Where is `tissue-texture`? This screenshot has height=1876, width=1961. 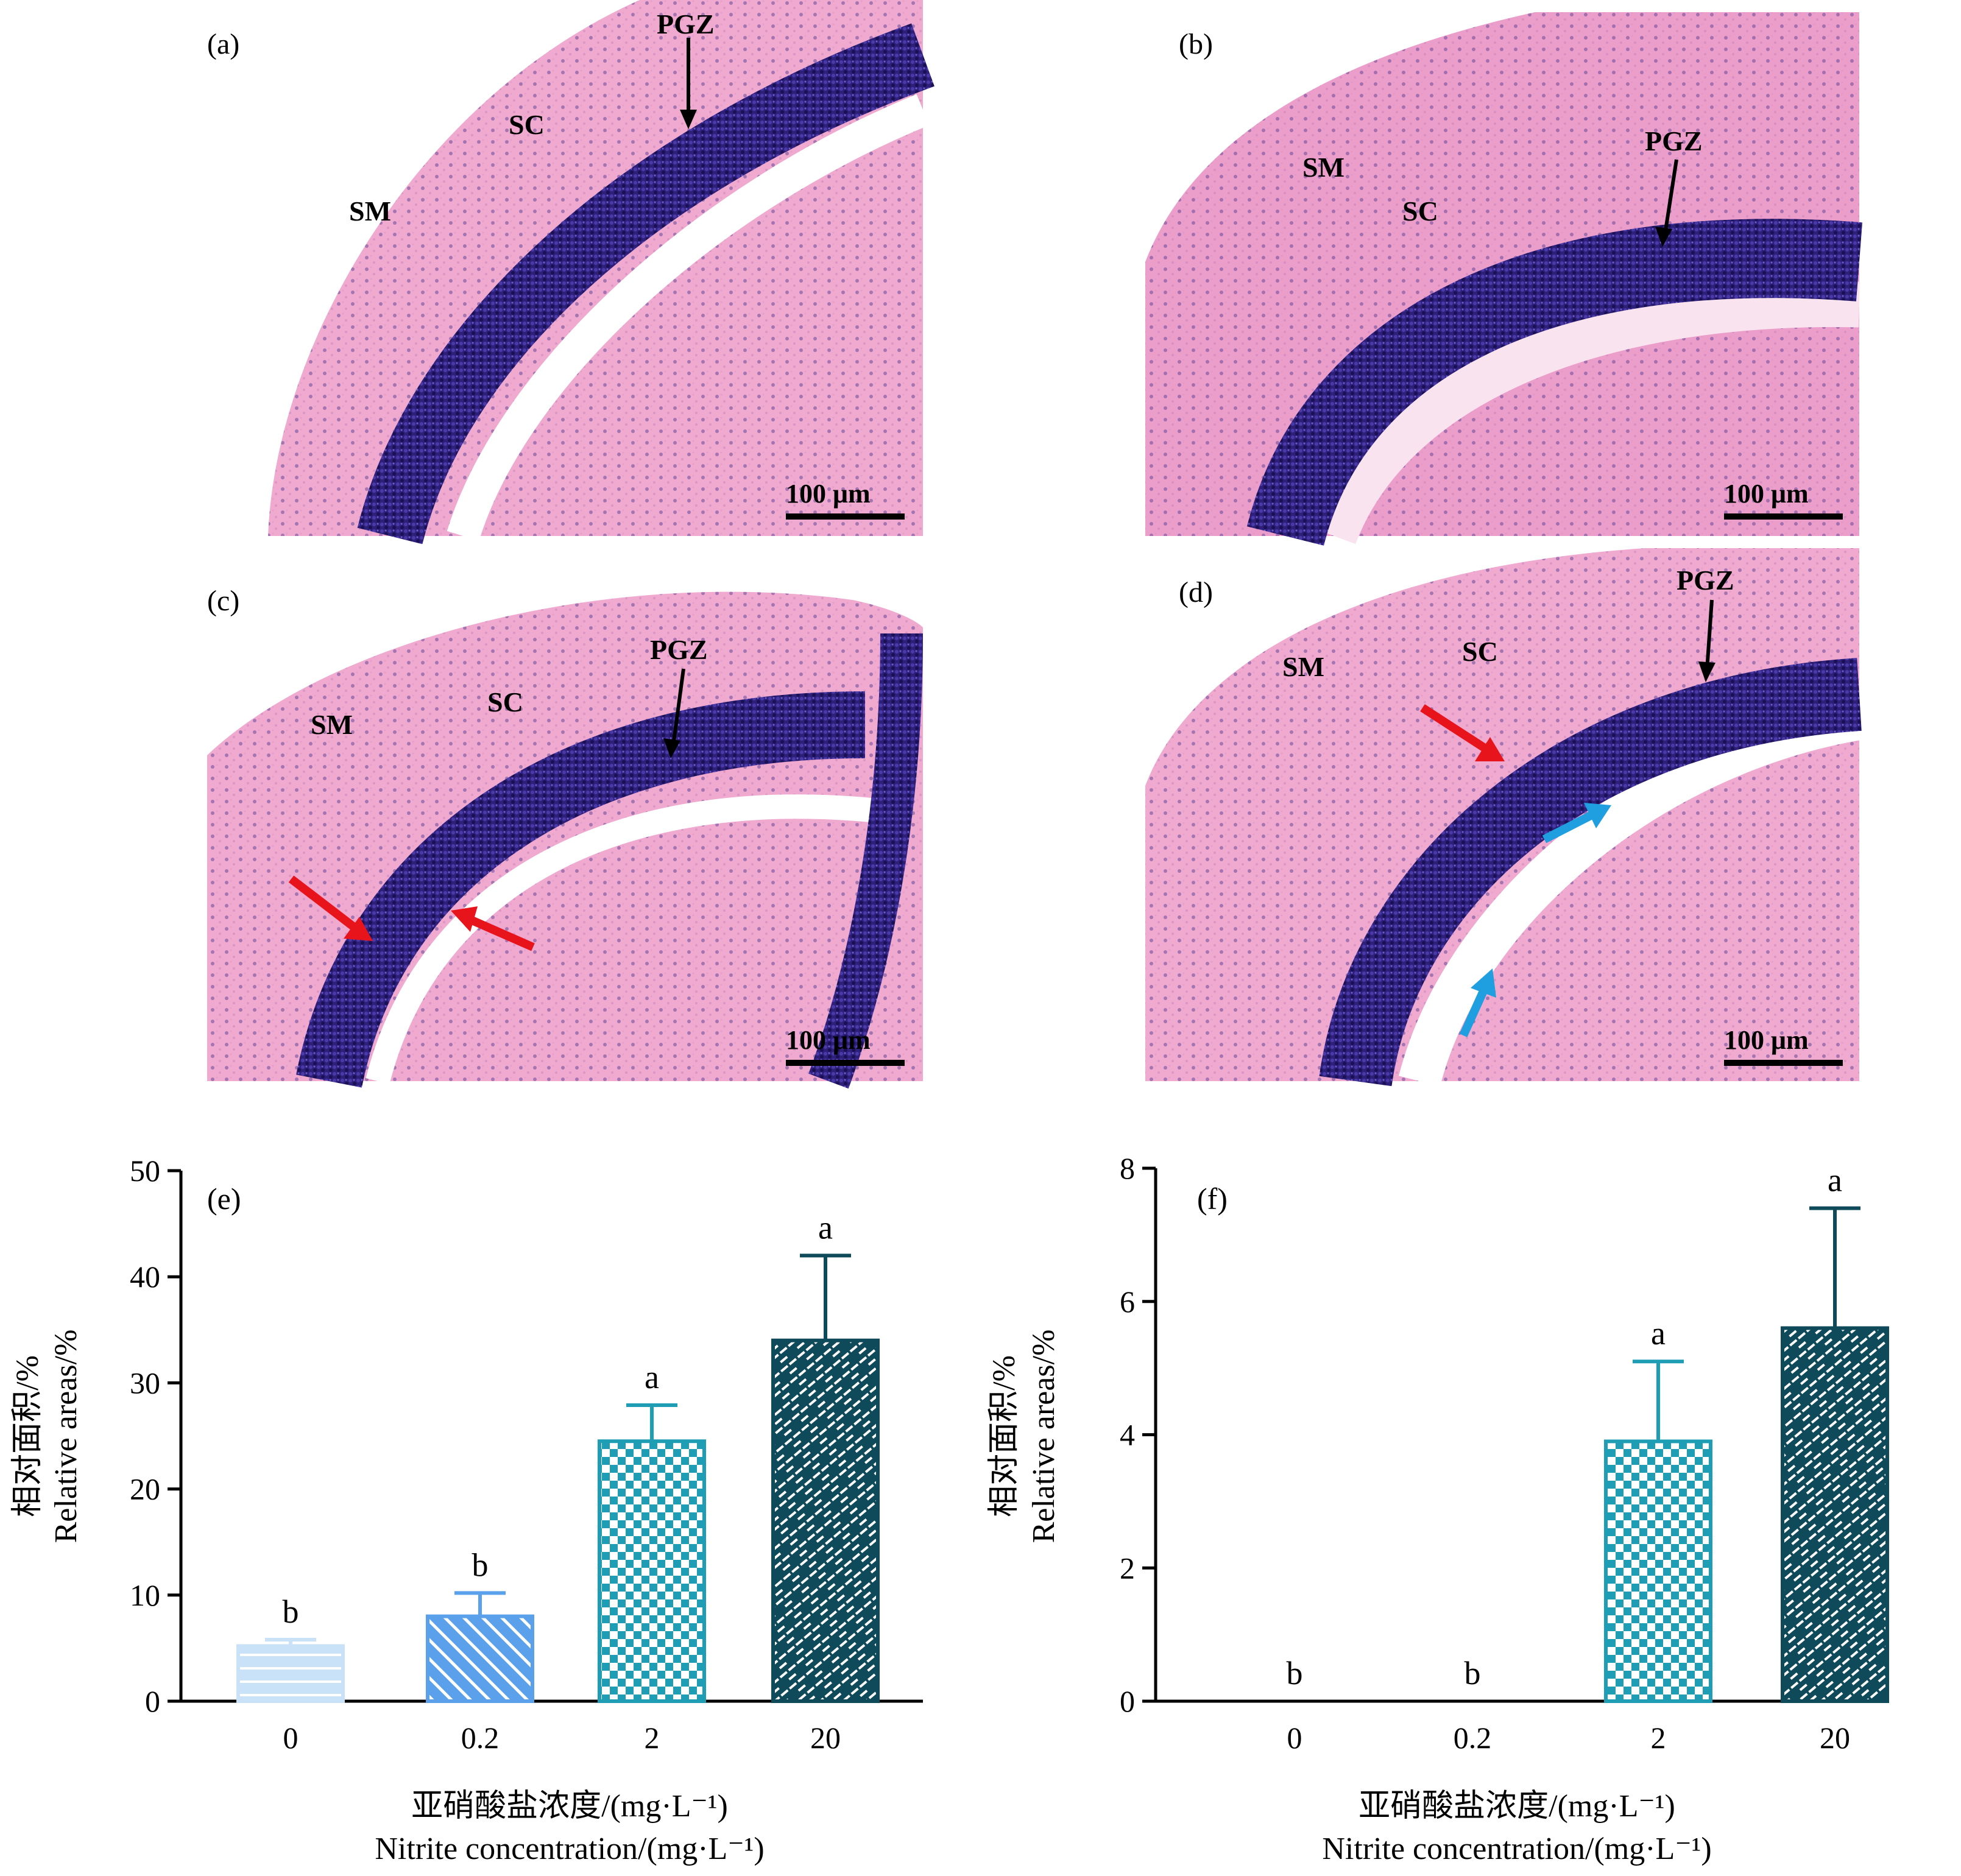
tissue-texture is located at coordinates (565, 836).